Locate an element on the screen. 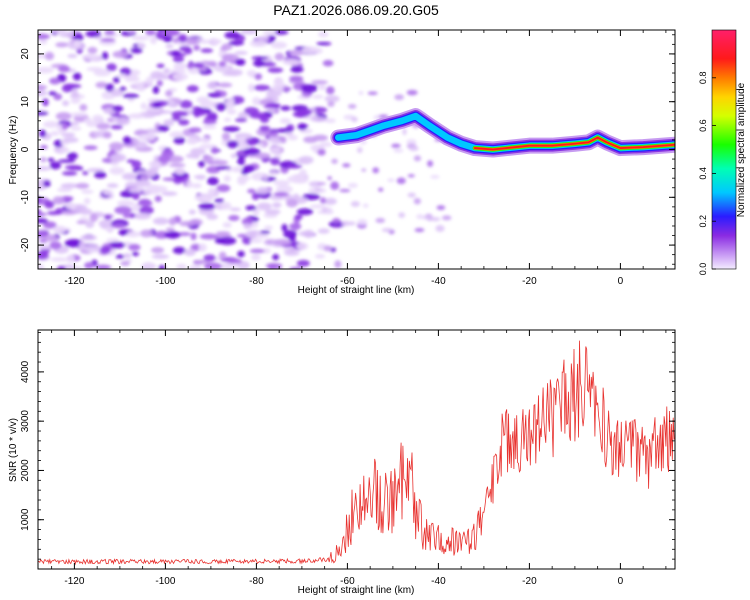  heatmap-x-tick-label: -40 is located at coordinates (438, 281).